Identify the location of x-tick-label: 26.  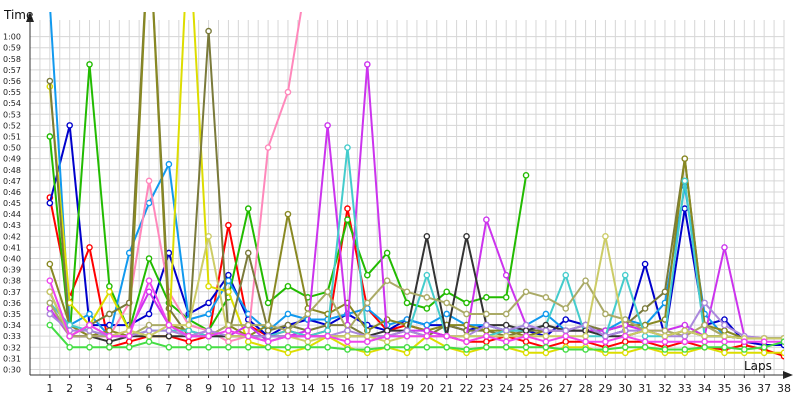
(546, 388).